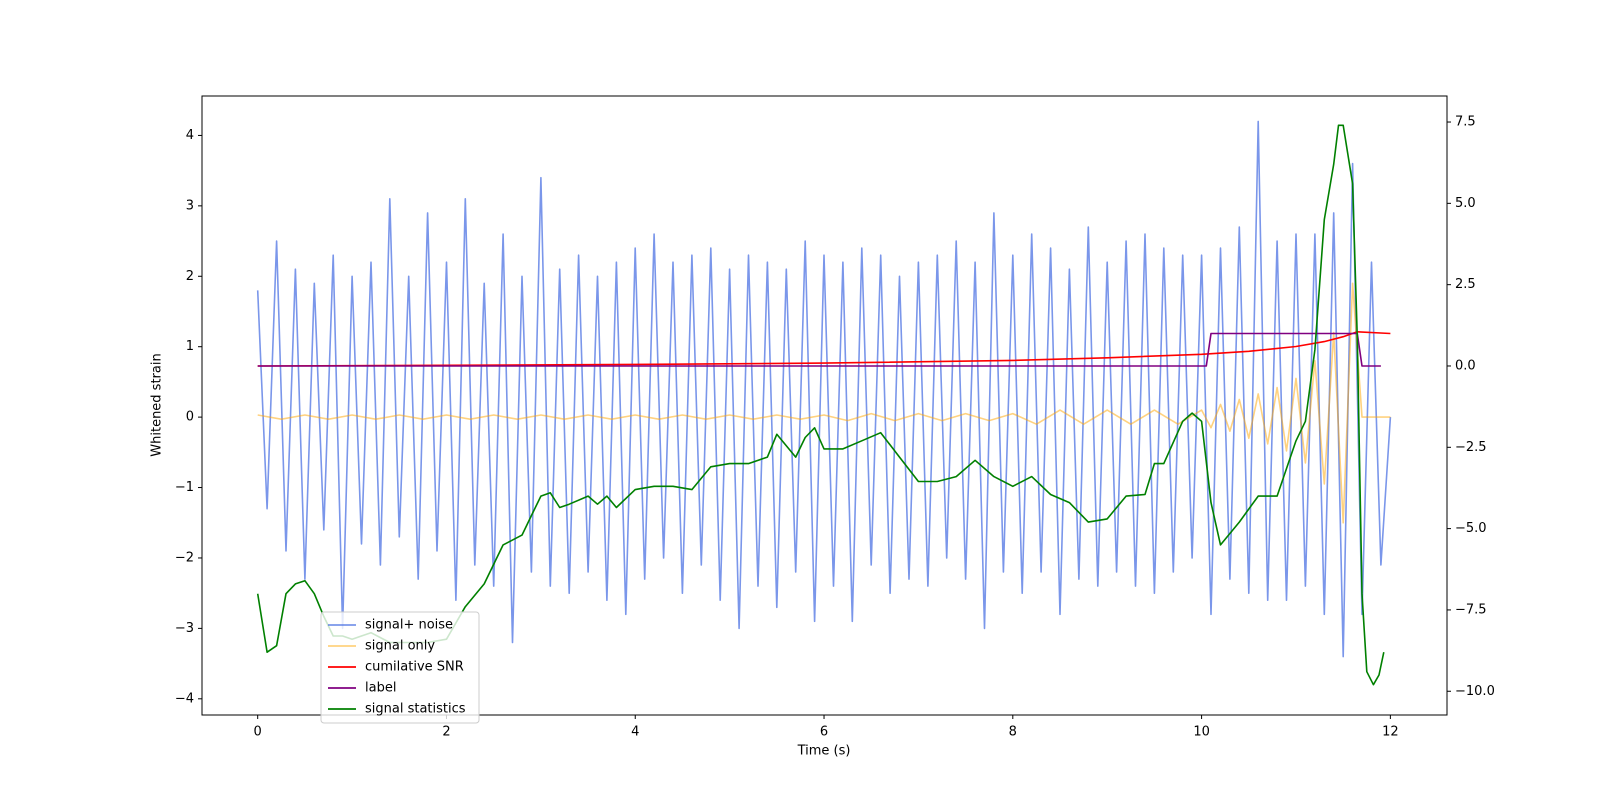 The image size is (1600, 800). Describe the element at coordinates (409, 625) in the screenshot. I see `legend-label: signal+ noise` at that location.